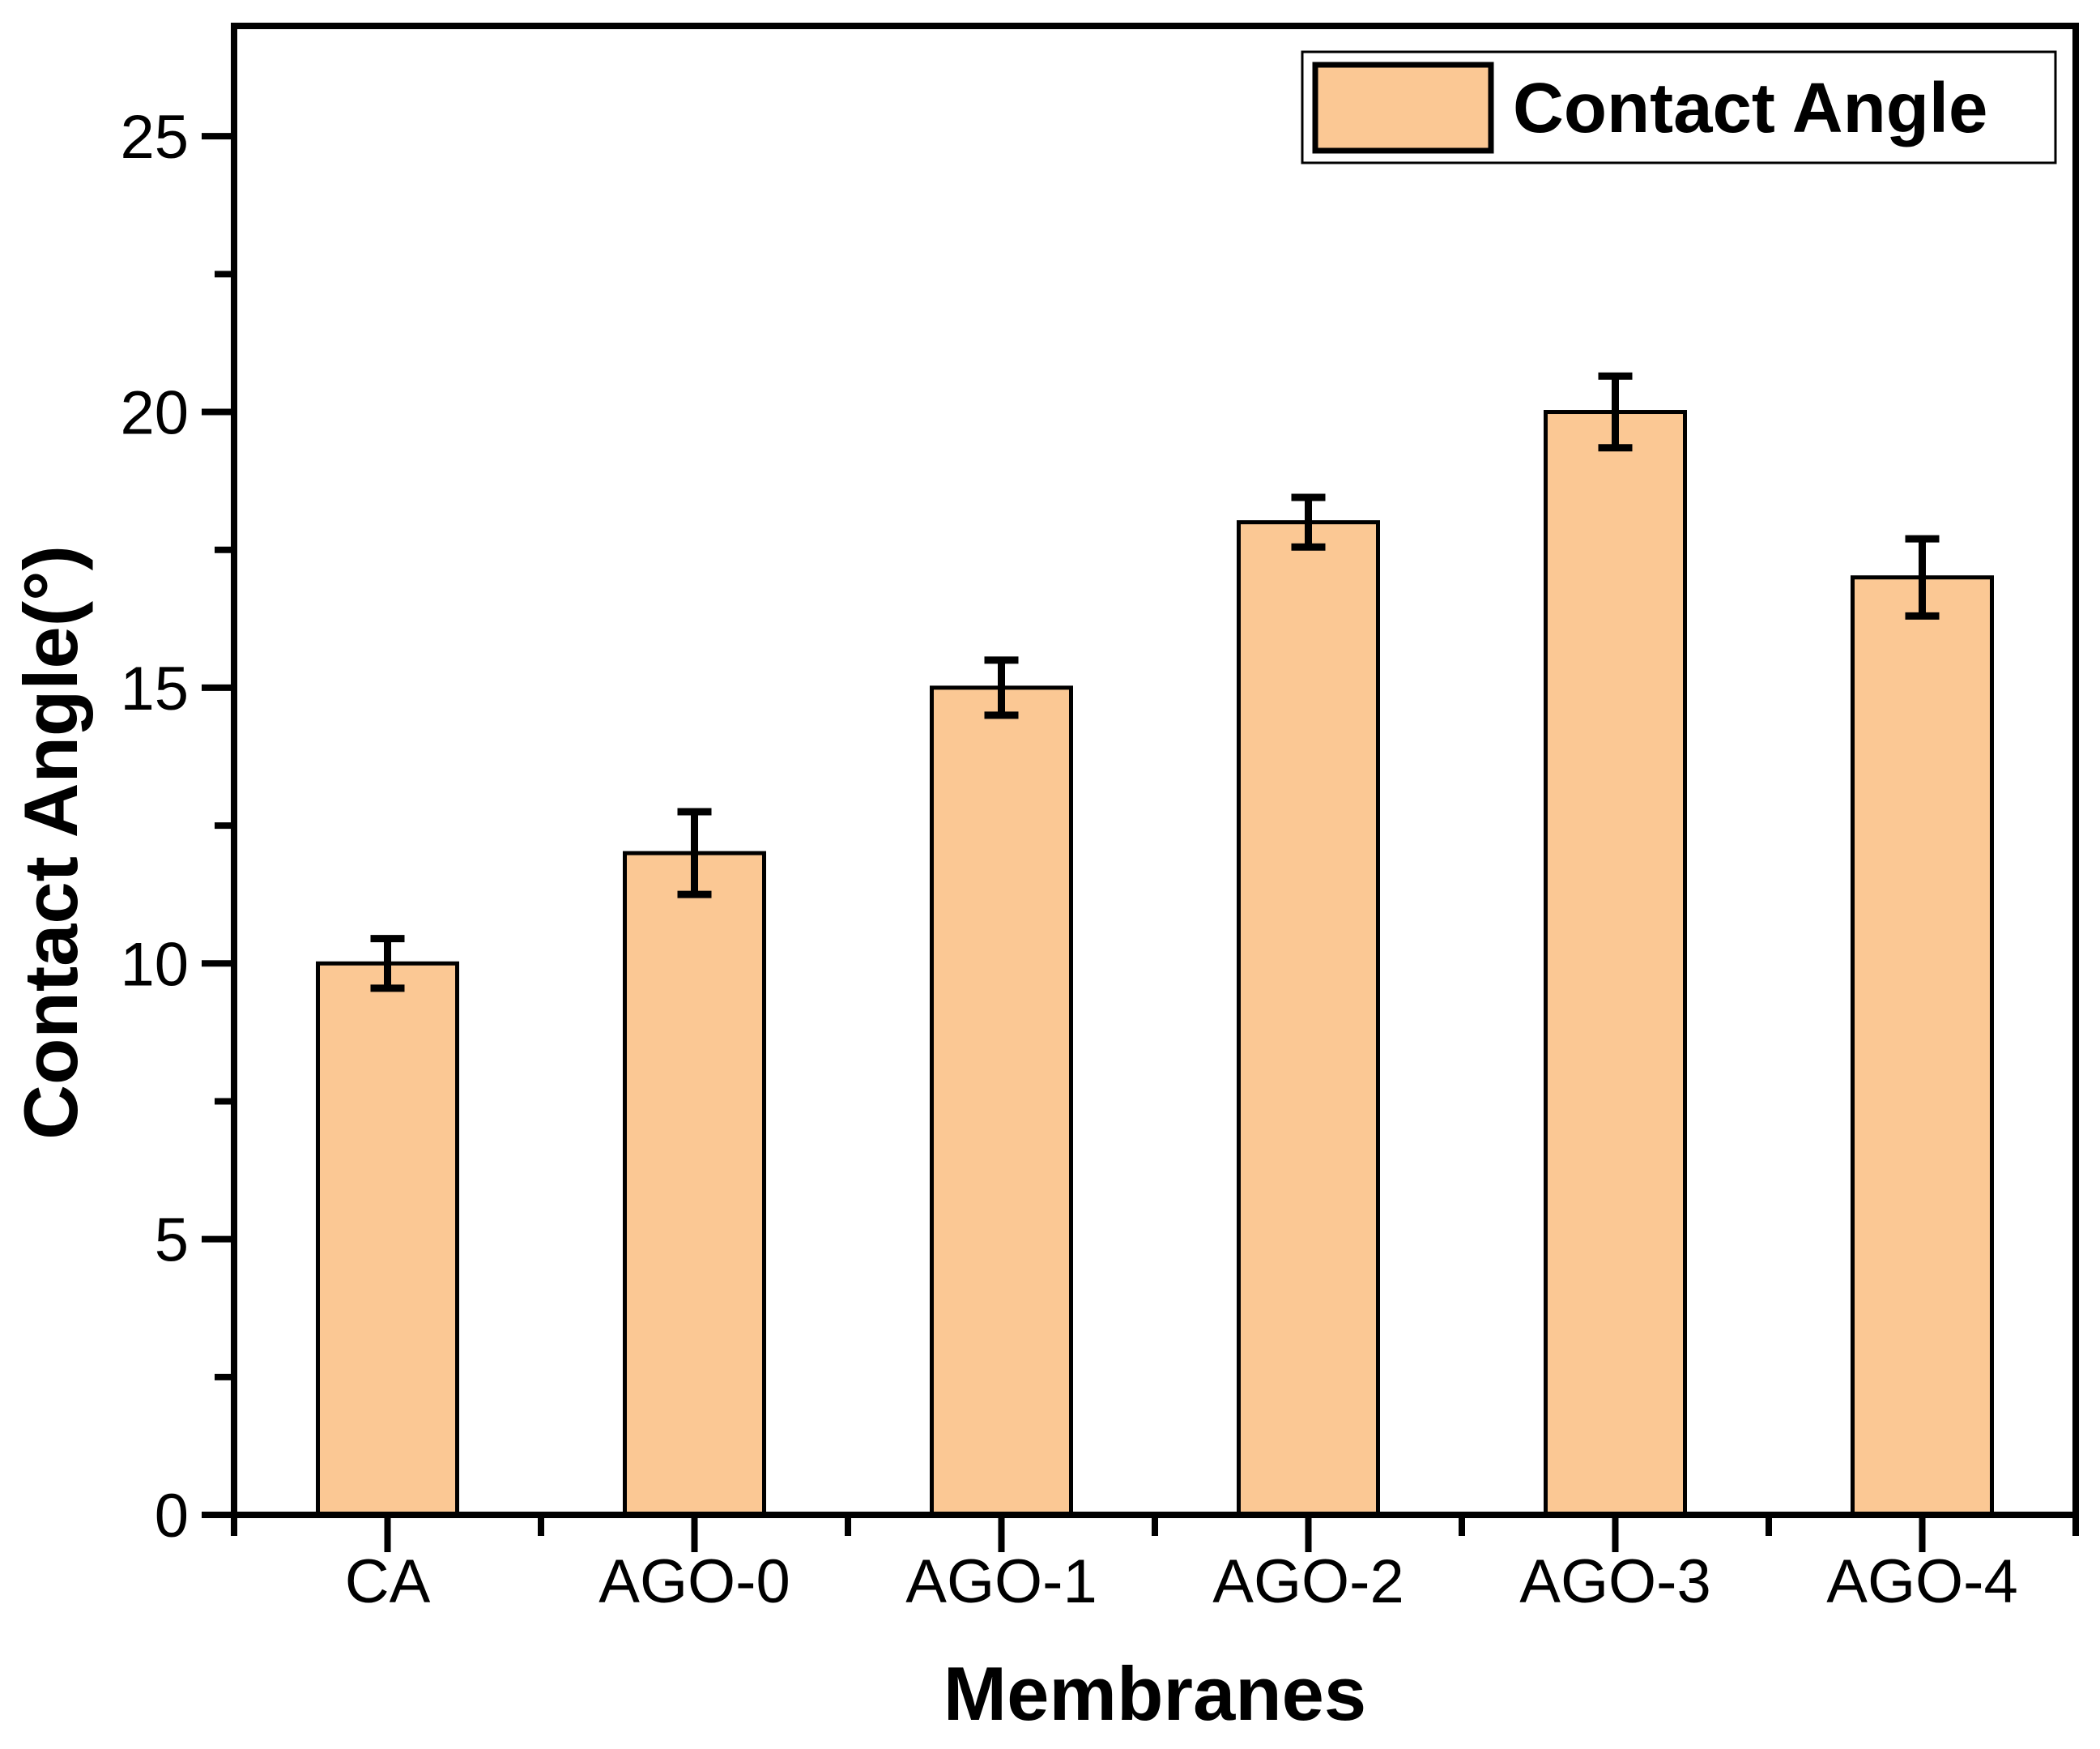 The image size is (2100, 1749). Describe the element at coordinates (50, 842) in the screenshot. I see `y-axis-title: Contact Angle(°)` at that location.